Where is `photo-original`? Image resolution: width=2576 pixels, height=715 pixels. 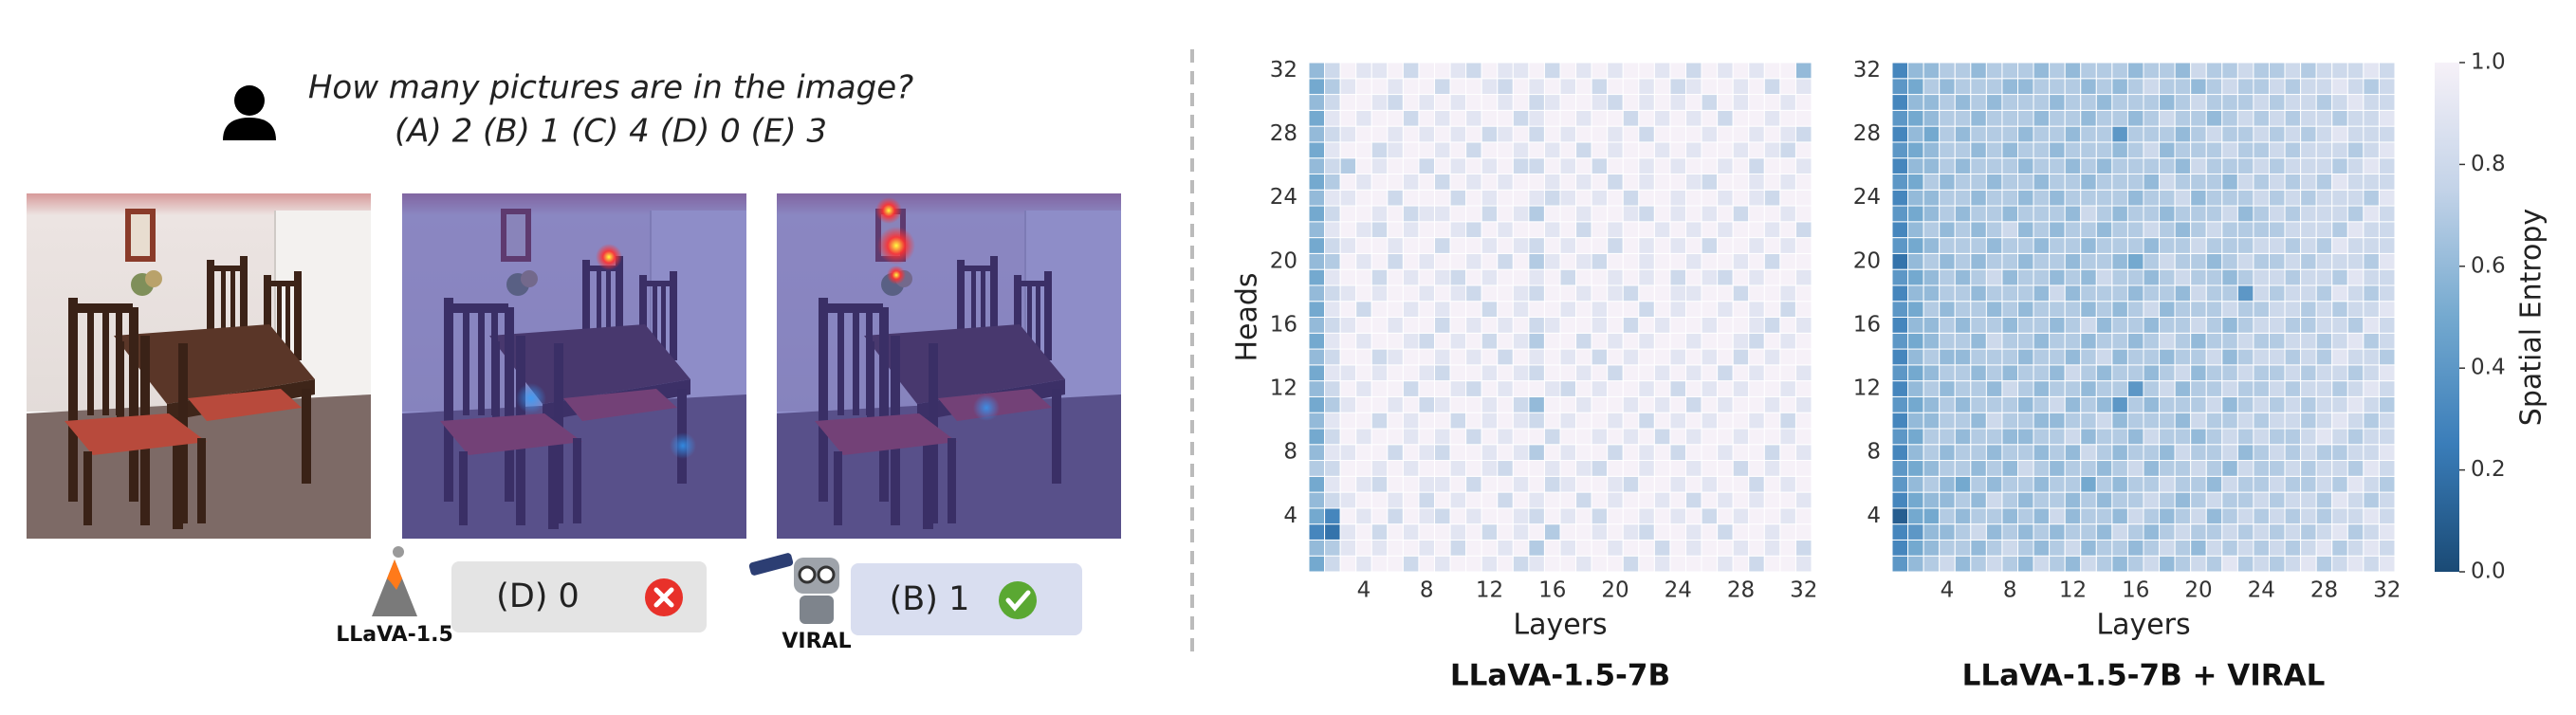
photo-original is located at coordinates (199, 366).